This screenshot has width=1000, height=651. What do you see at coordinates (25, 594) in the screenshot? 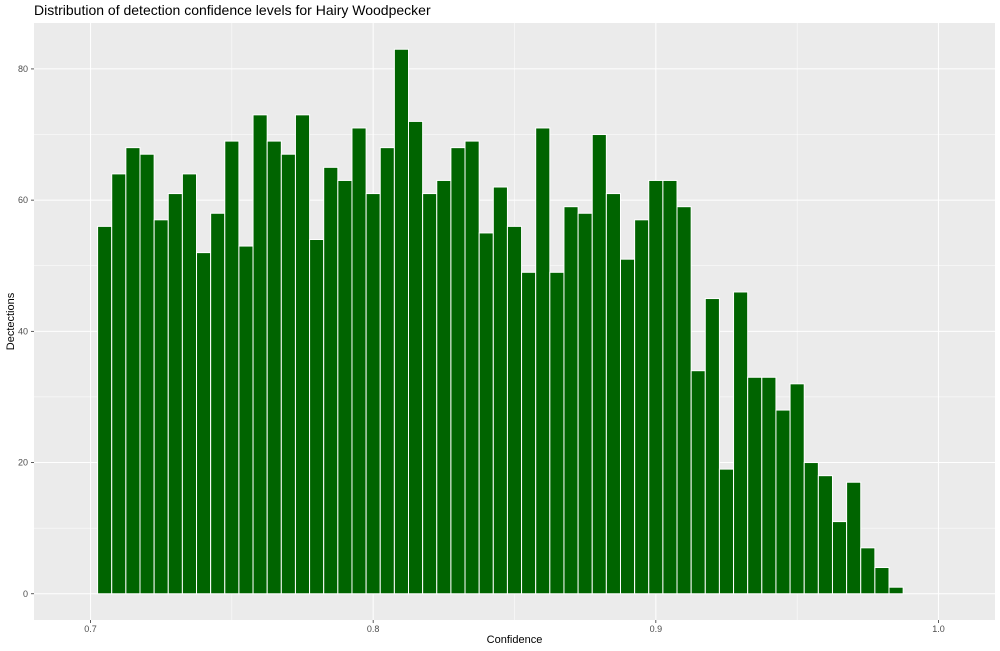
I see `y-tick-label: 0` at bounding box center [25, 594].